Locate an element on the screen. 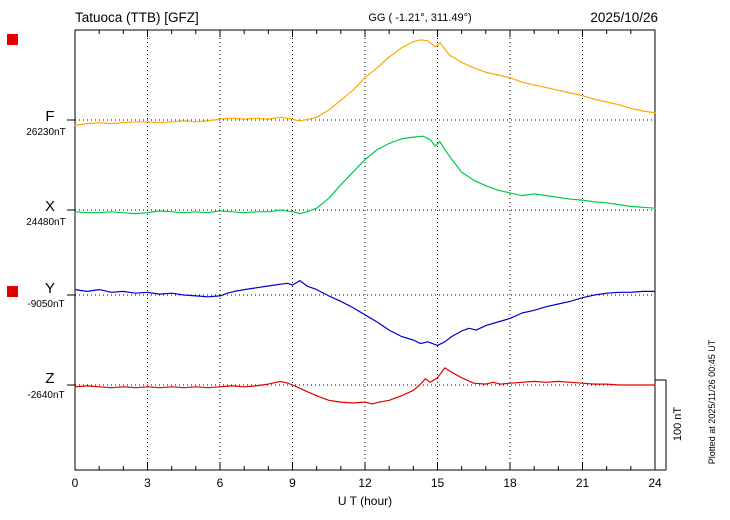 This screenshot has width=730, height=520. x-tick-label: 15 is located at coordinates (438, 483).